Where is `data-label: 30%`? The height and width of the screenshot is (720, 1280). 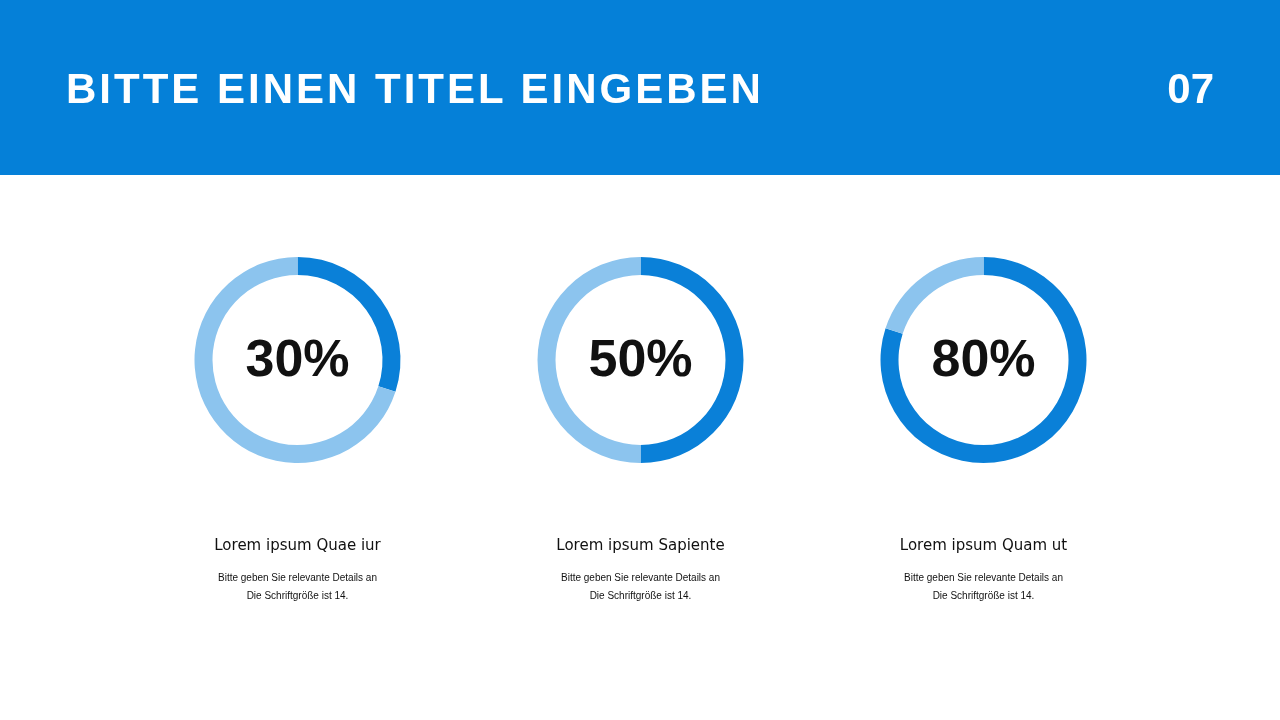
data-label: 30% is located at coordinates (297, 358).